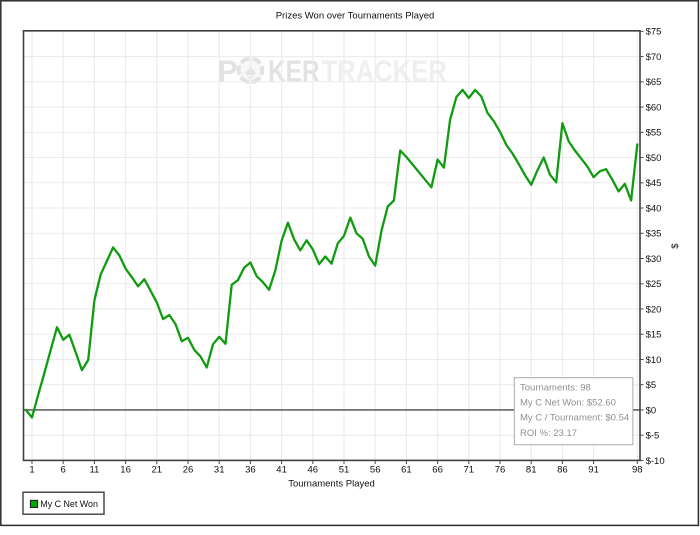  What do you see at coordinates (568, 403) in the screenshot?
I see `svg-text: My C Net Won: $52.60` at bounding box center [568, 403].